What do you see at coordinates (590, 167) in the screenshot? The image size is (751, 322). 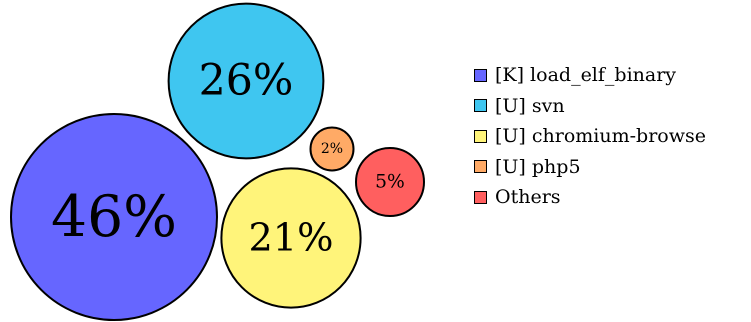 I see `legend-item-php5: [U] php5` at bounding box center [590, 167].